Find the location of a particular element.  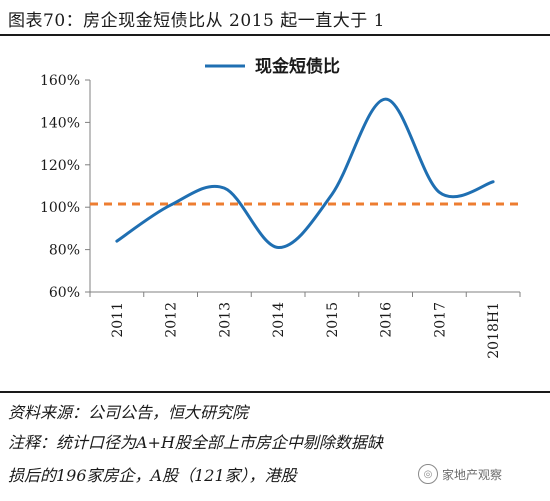

x-tick-label: 2018H1 is located at coordinates (494, 330).